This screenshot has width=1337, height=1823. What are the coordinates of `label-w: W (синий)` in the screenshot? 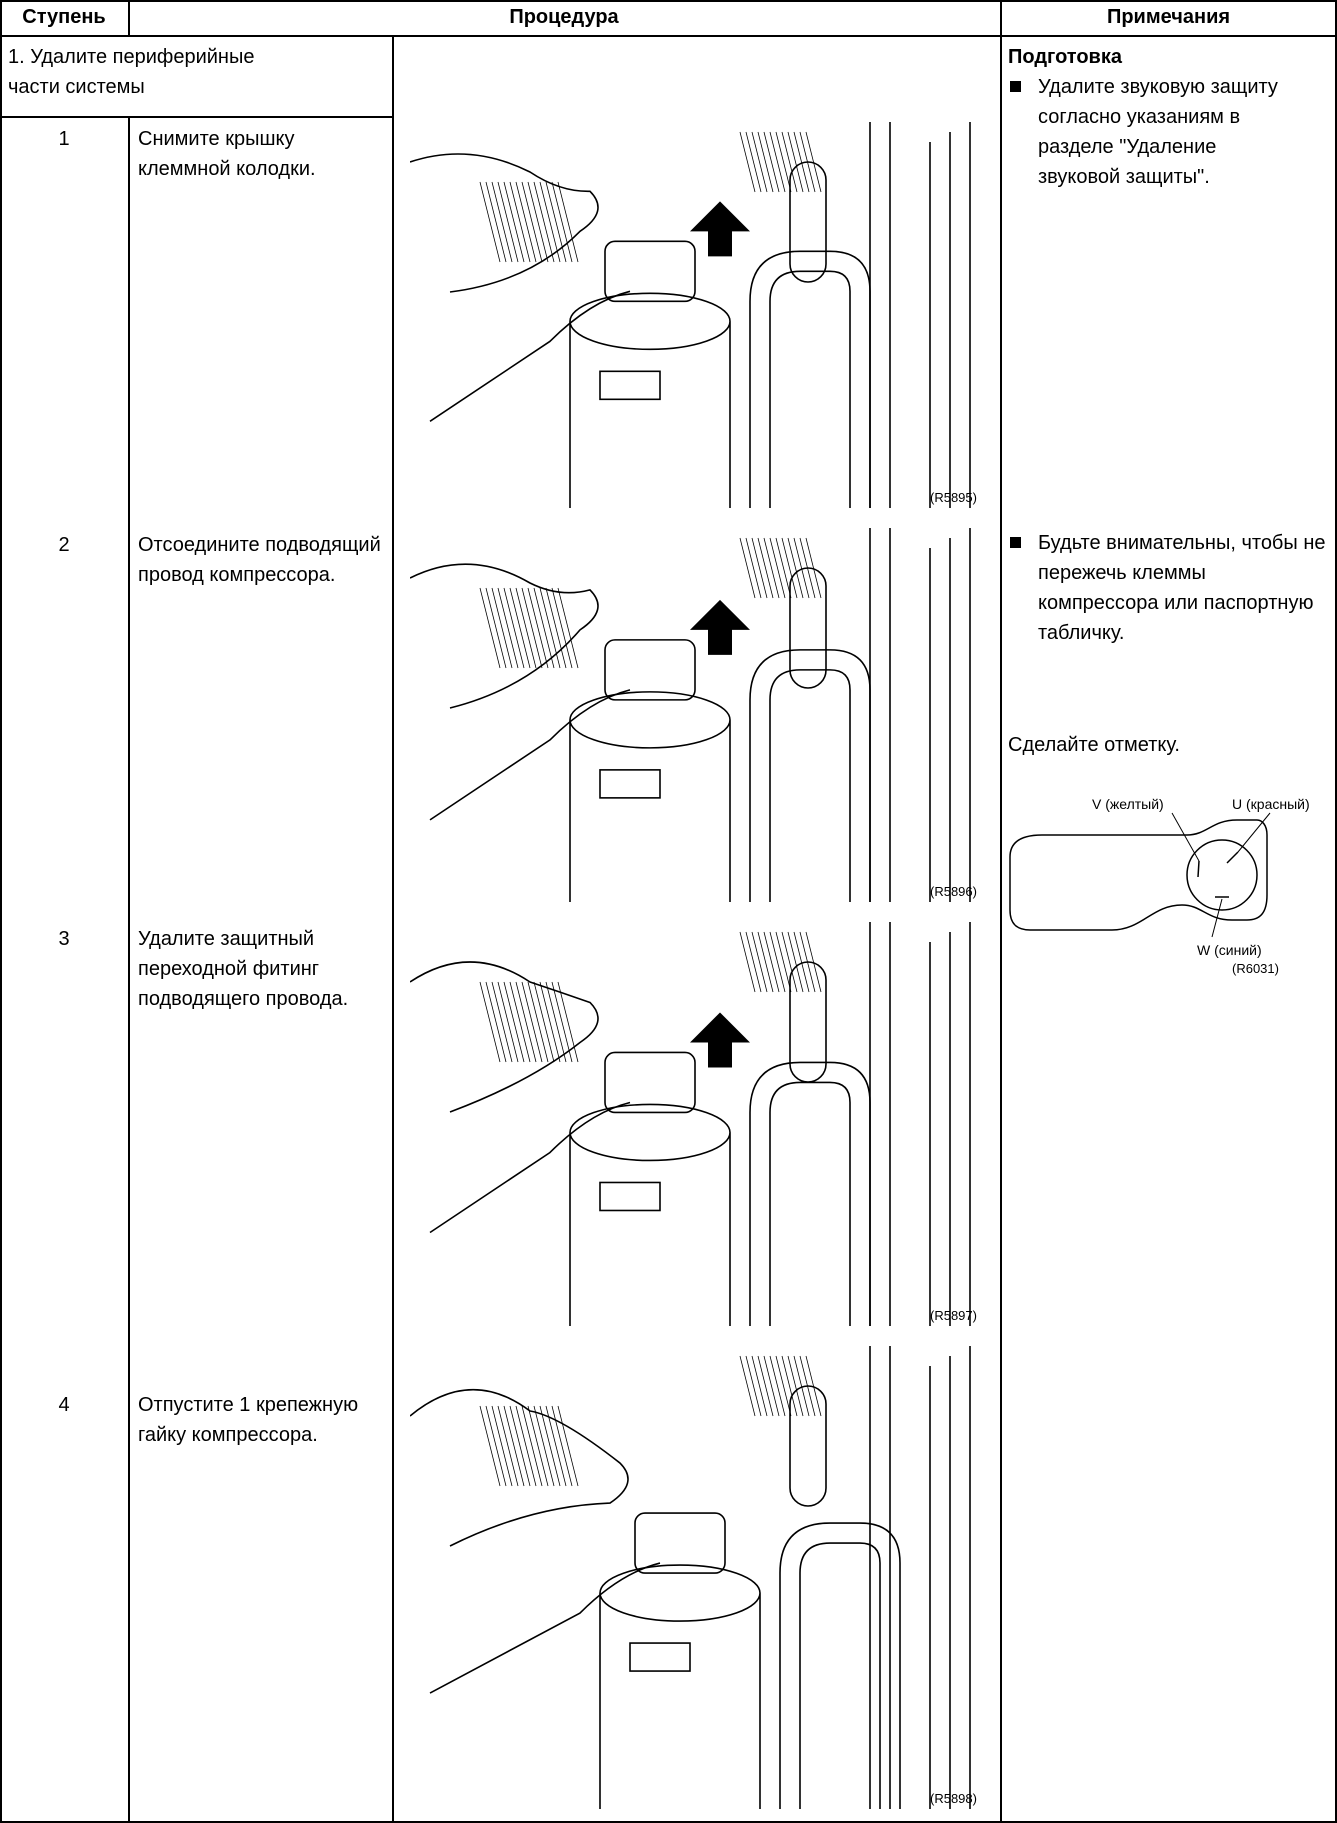 It's located at (1229, 950).